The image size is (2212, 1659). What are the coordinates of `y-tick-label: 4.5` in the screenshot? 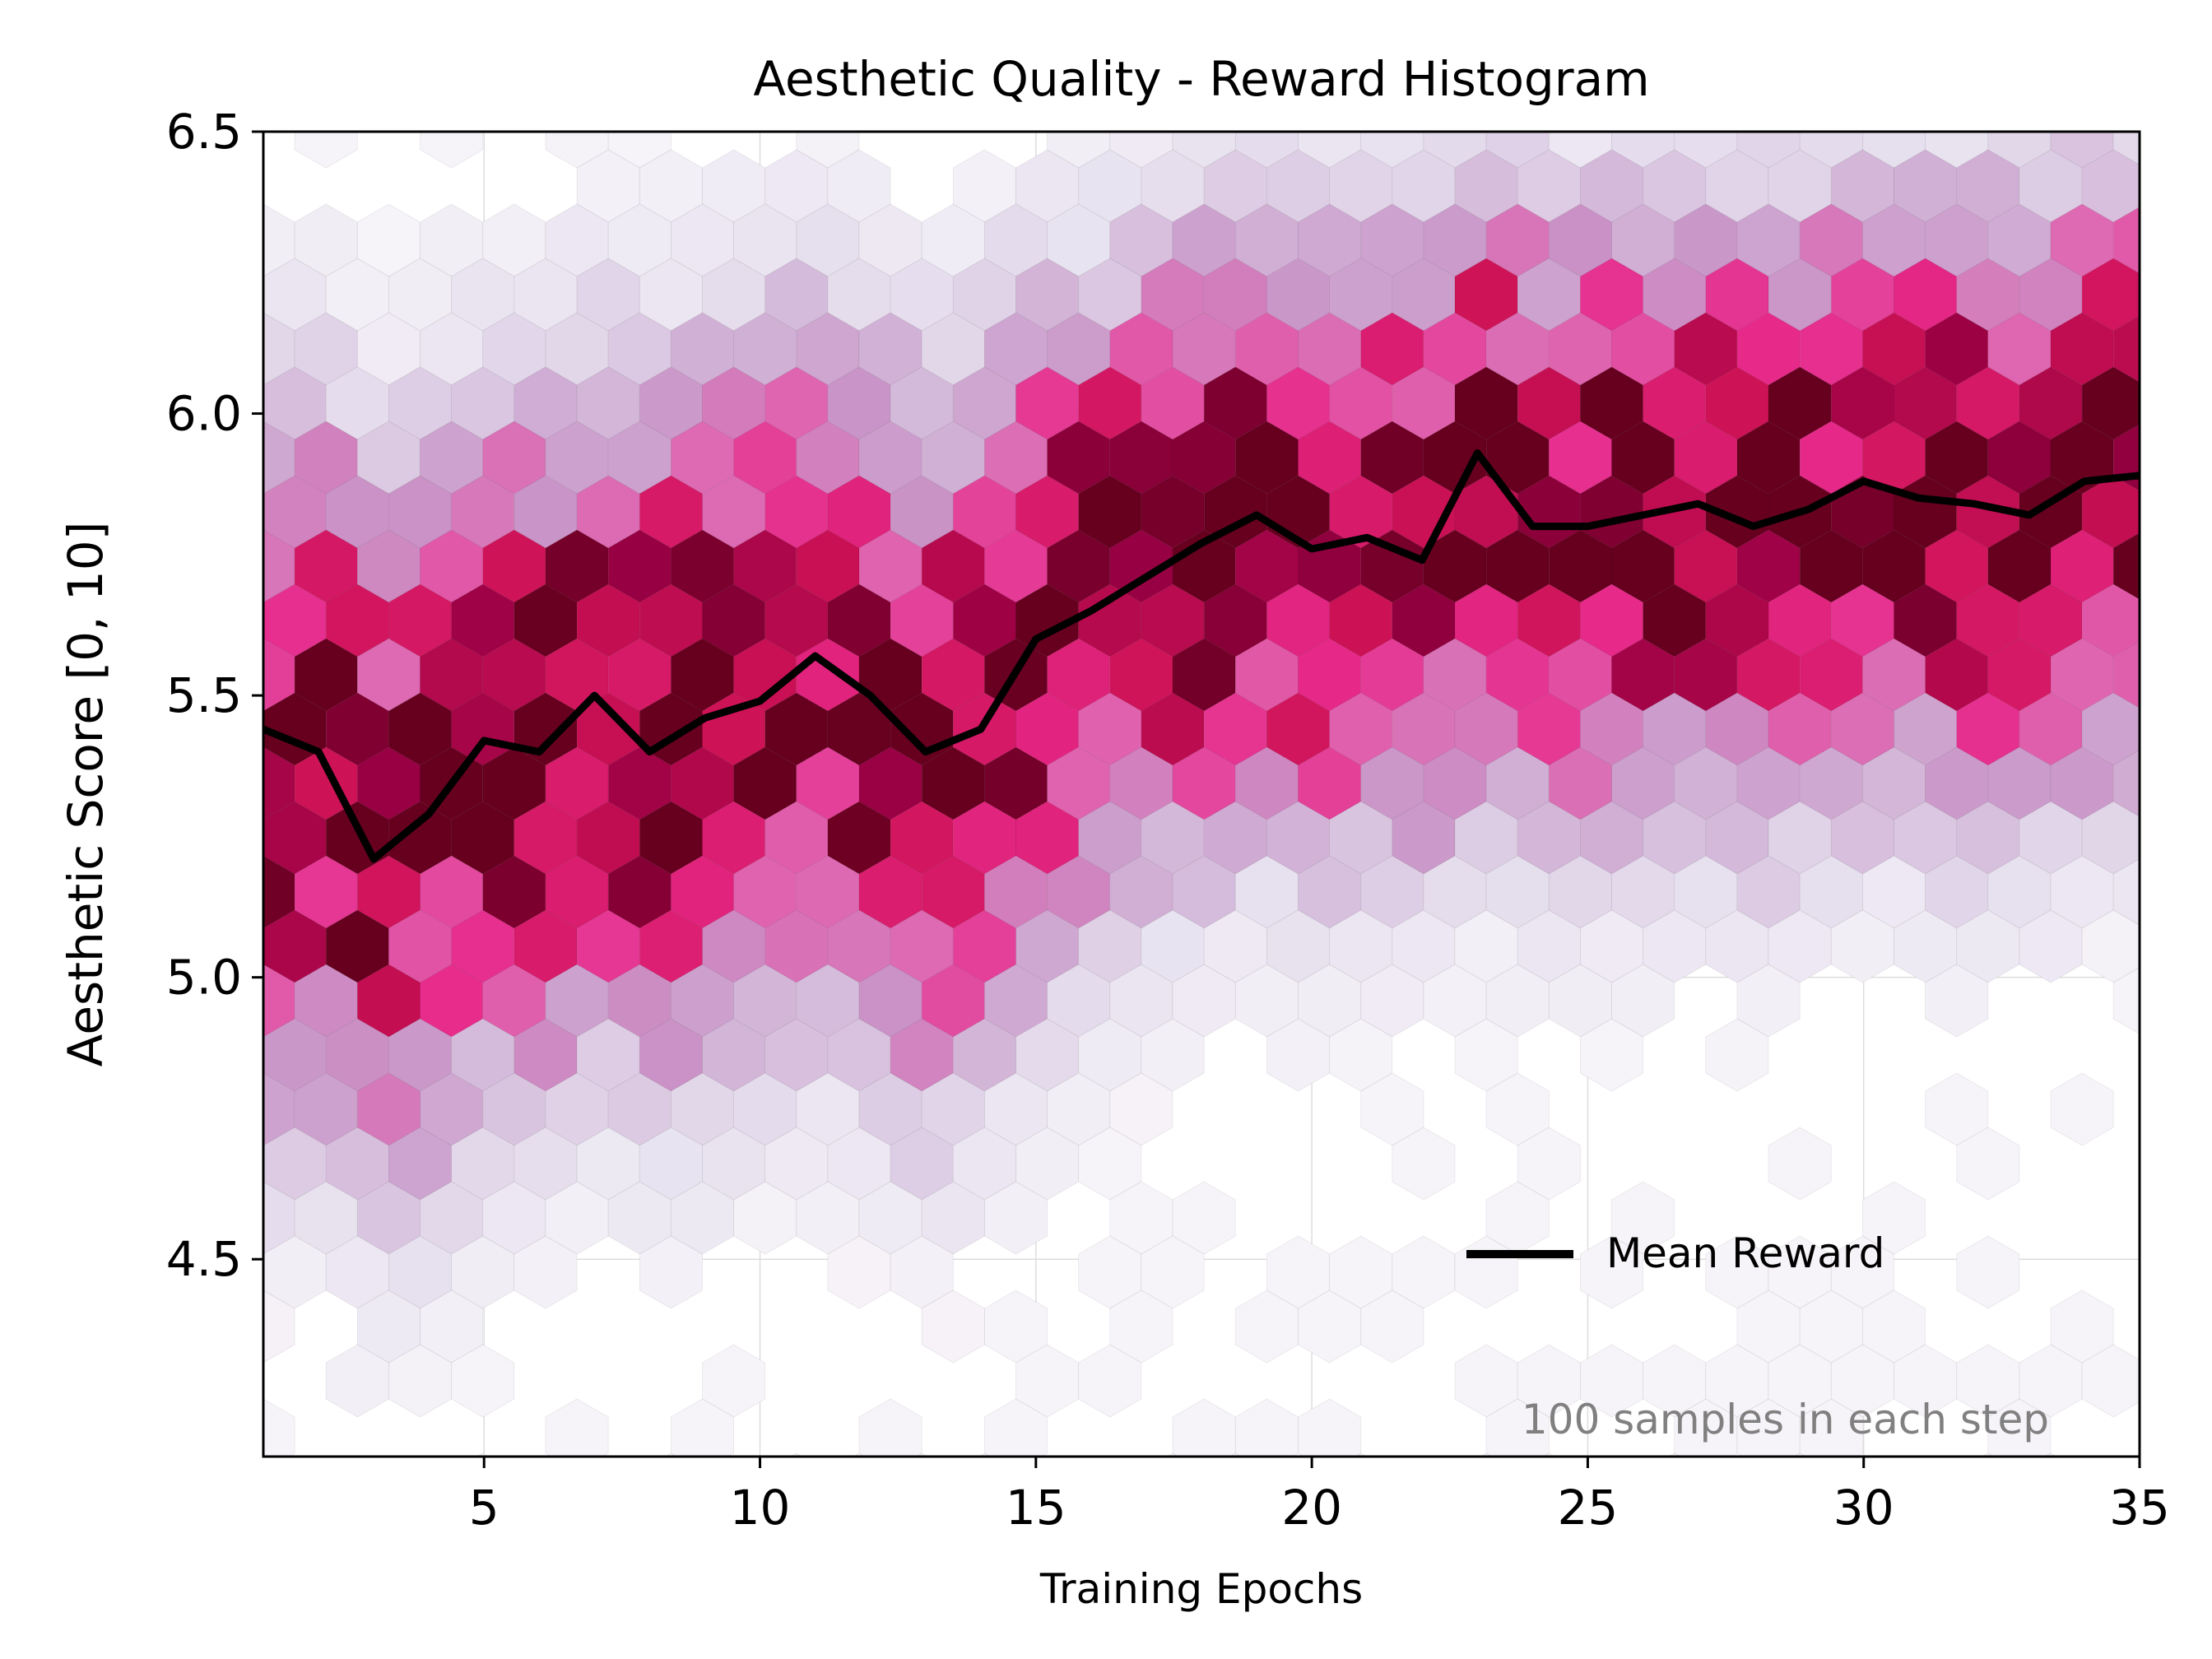 It's located at (204, 1259).